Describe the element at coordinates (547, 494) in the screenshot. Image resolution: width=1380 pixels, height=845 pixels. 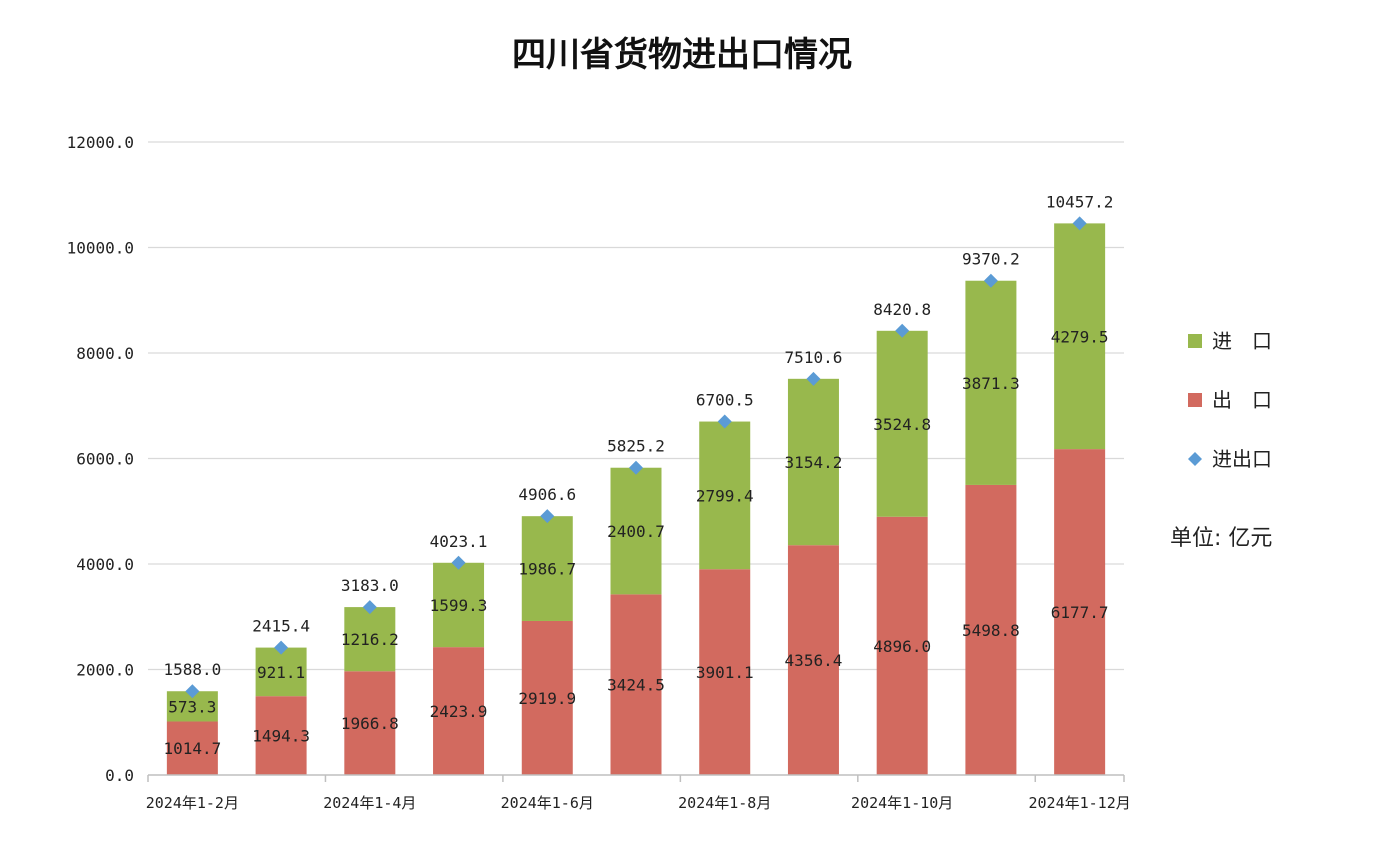
I see `total-value-label: 4906.6` at that location.